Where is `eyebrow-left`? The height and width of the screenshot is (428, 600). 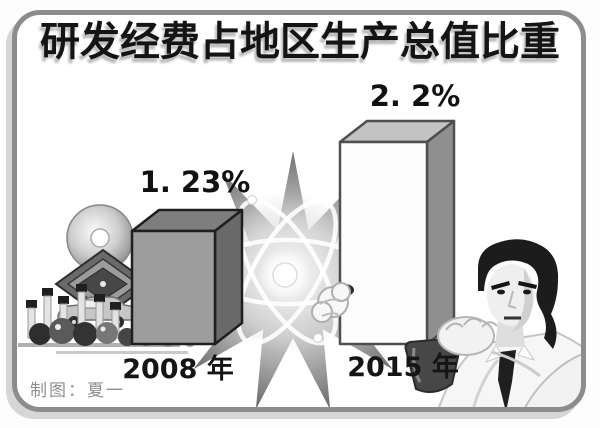 eyebrow-left is located at coordinates (500, 285).